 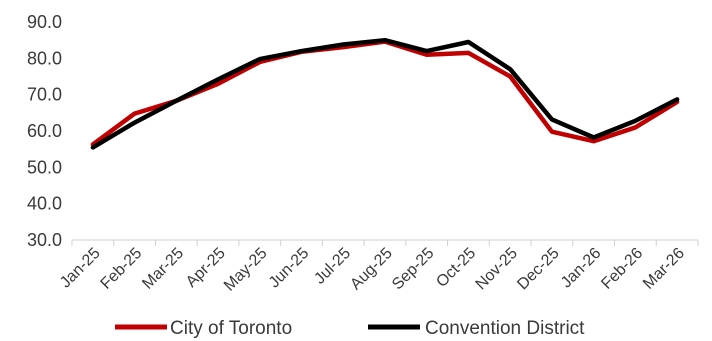 What do you see at coordinates (289, 268) in the screenshot?
I see `x-tick-label: Jun-25` at bounding box center [289, 268].